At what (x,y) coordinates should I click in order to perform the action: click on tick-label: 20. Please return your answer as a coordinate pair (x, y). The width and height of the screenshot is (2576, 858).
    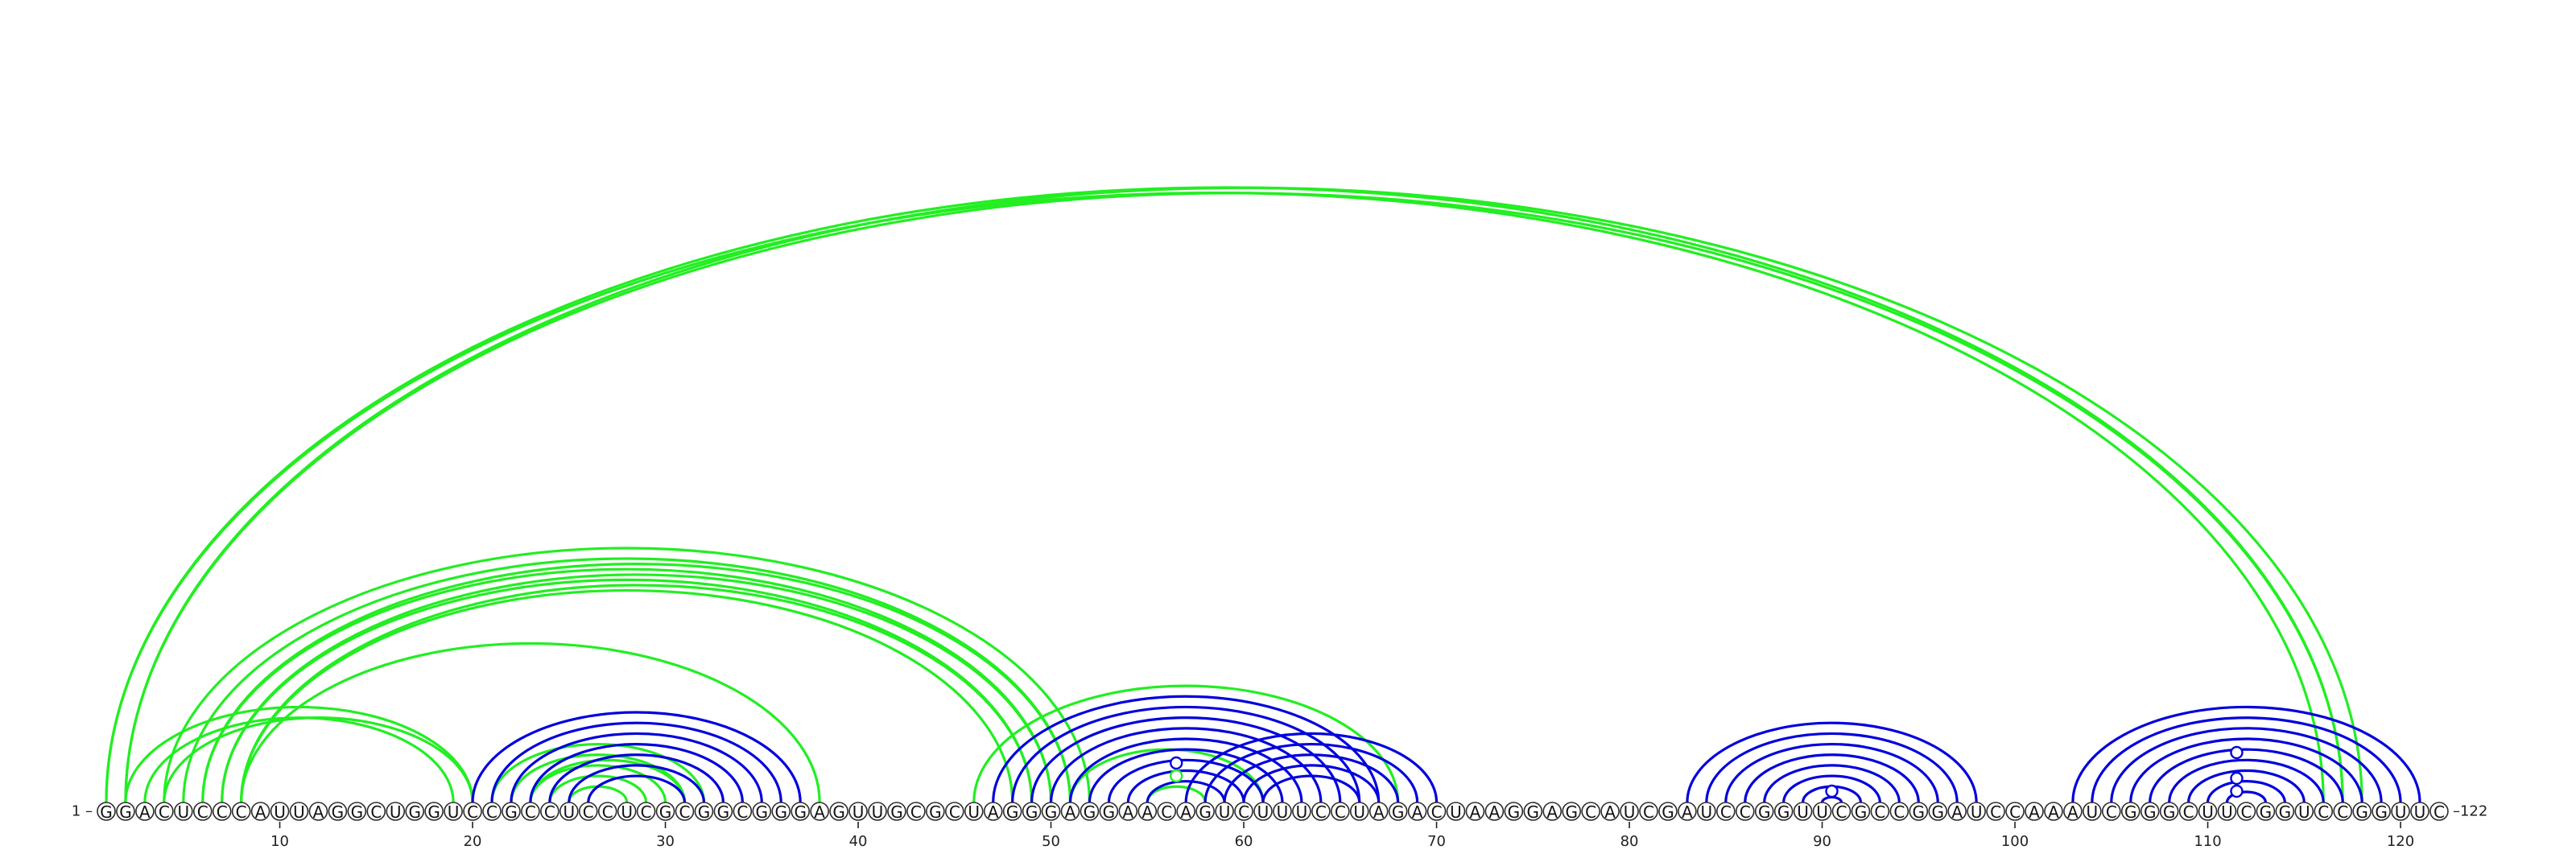
    Looking at the image, I should click on (473, 841).